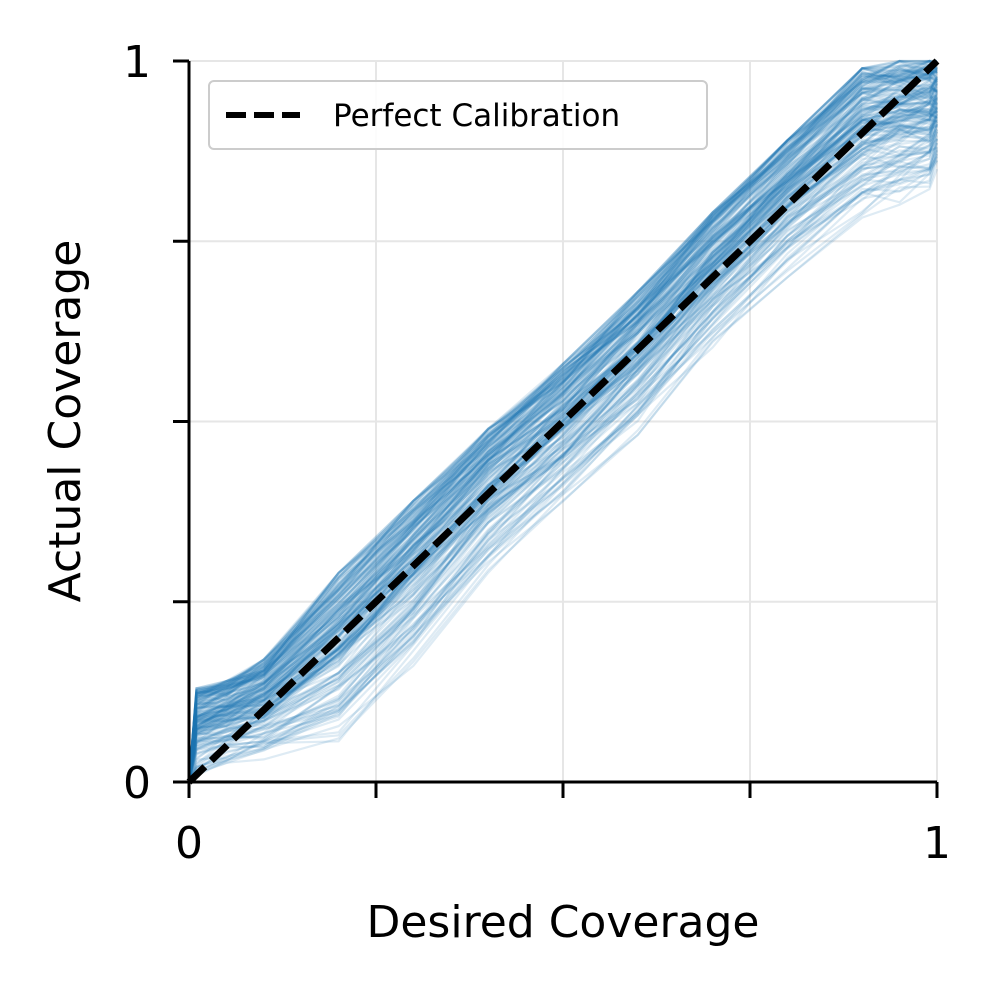 This screenshot has height=991, width=994. I want to click on legend-box, so click(458, 115).